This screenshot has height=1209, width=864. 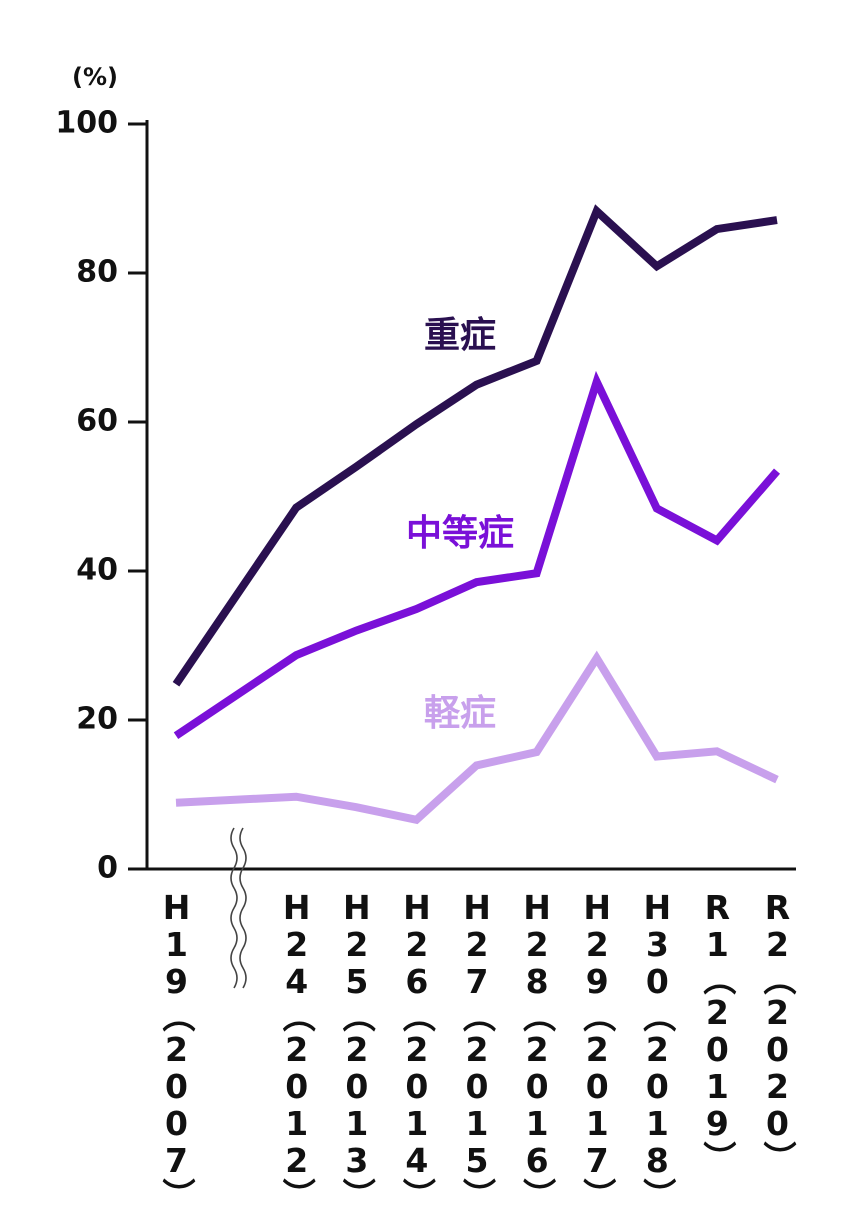 I want to click on x-tick-label: H26（2014）, so click(x=417, y=1048).